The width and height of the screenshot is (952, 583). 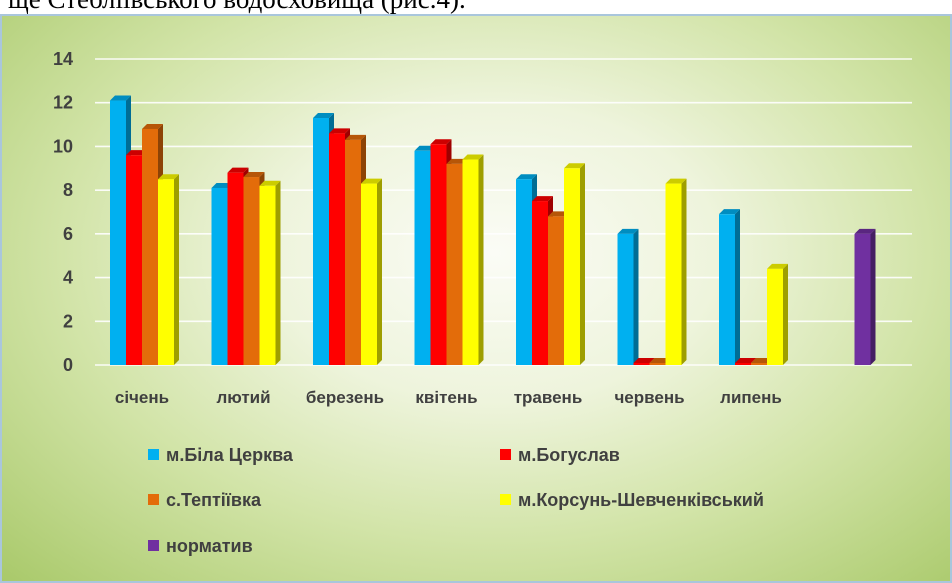 I want to click on x-tick-label: травень, so click(x=548, y=397).